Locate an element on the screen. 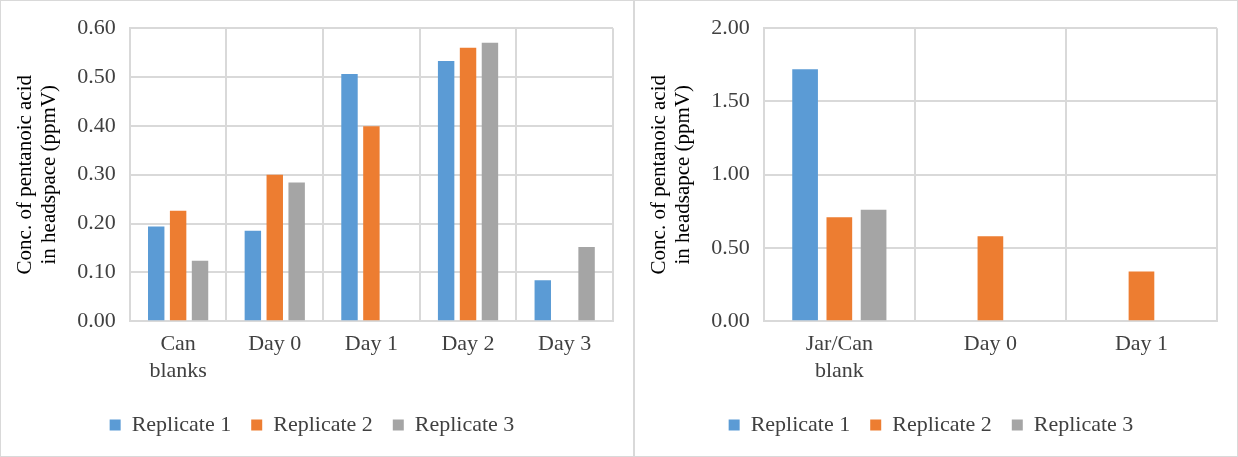 The width and height of the screenshot is (1238, 457). y-axis-title: Conc. of pentanoic acid in headspace (ppmV) is located at coordinates (35, 174).